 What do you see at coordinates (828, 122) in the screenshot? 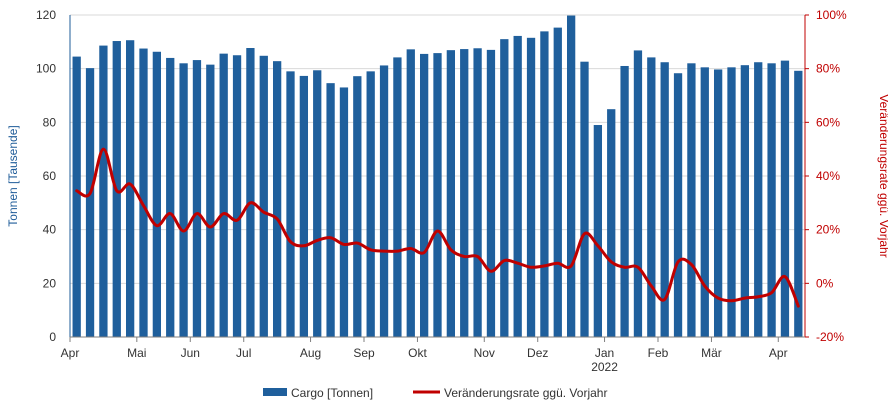
I see `right-tick-label: 60%` at bounding box center [828, 122].